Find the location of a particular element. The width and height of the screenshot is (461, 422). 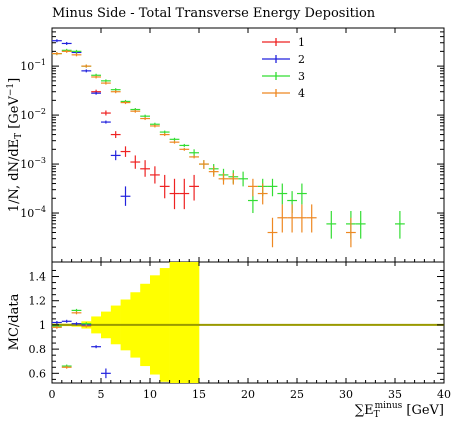

y-axis-label-main: 1/N, dN/dET [GeV−1] is located at coordinates (15, 145).